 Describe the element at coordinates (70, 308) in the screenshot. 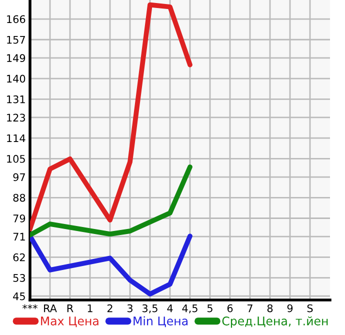

I see `x-tick-label: R` at that location.